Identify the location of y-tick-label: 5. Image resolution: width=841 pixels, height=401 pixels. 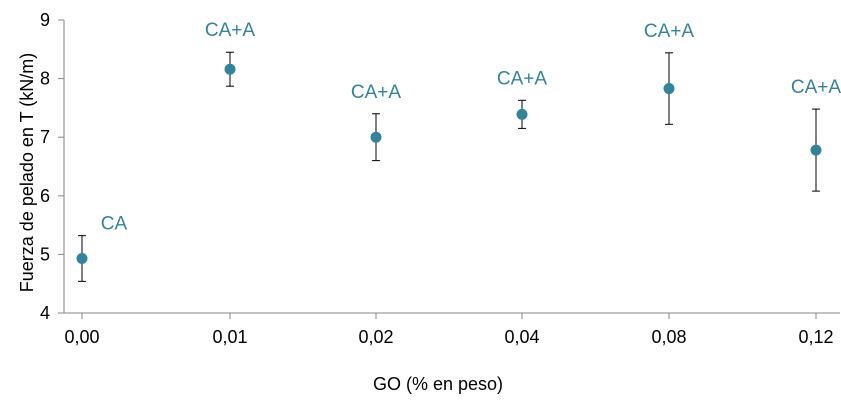
(45, 254).